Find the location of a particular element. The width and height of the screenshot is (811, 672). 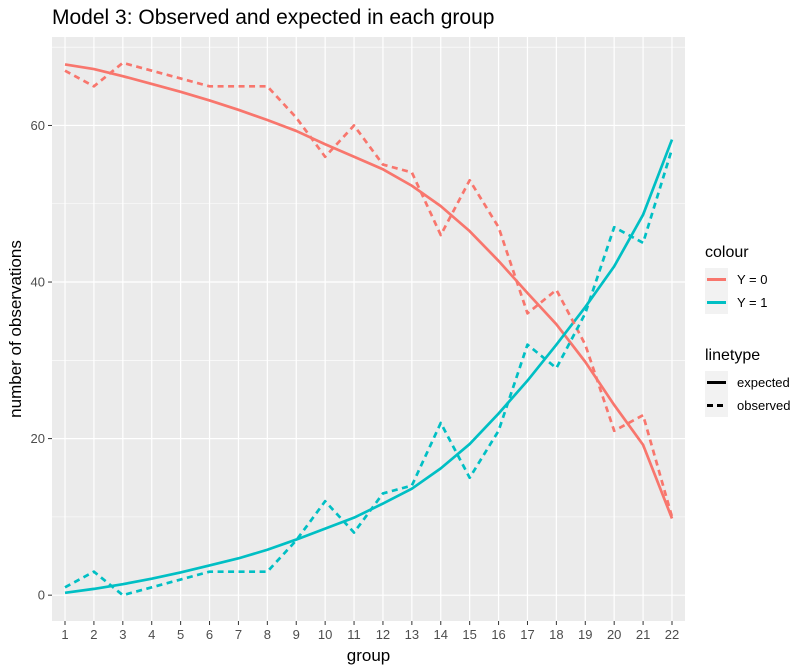

x-tick-label: 16 is located at coordinates (498, 634).